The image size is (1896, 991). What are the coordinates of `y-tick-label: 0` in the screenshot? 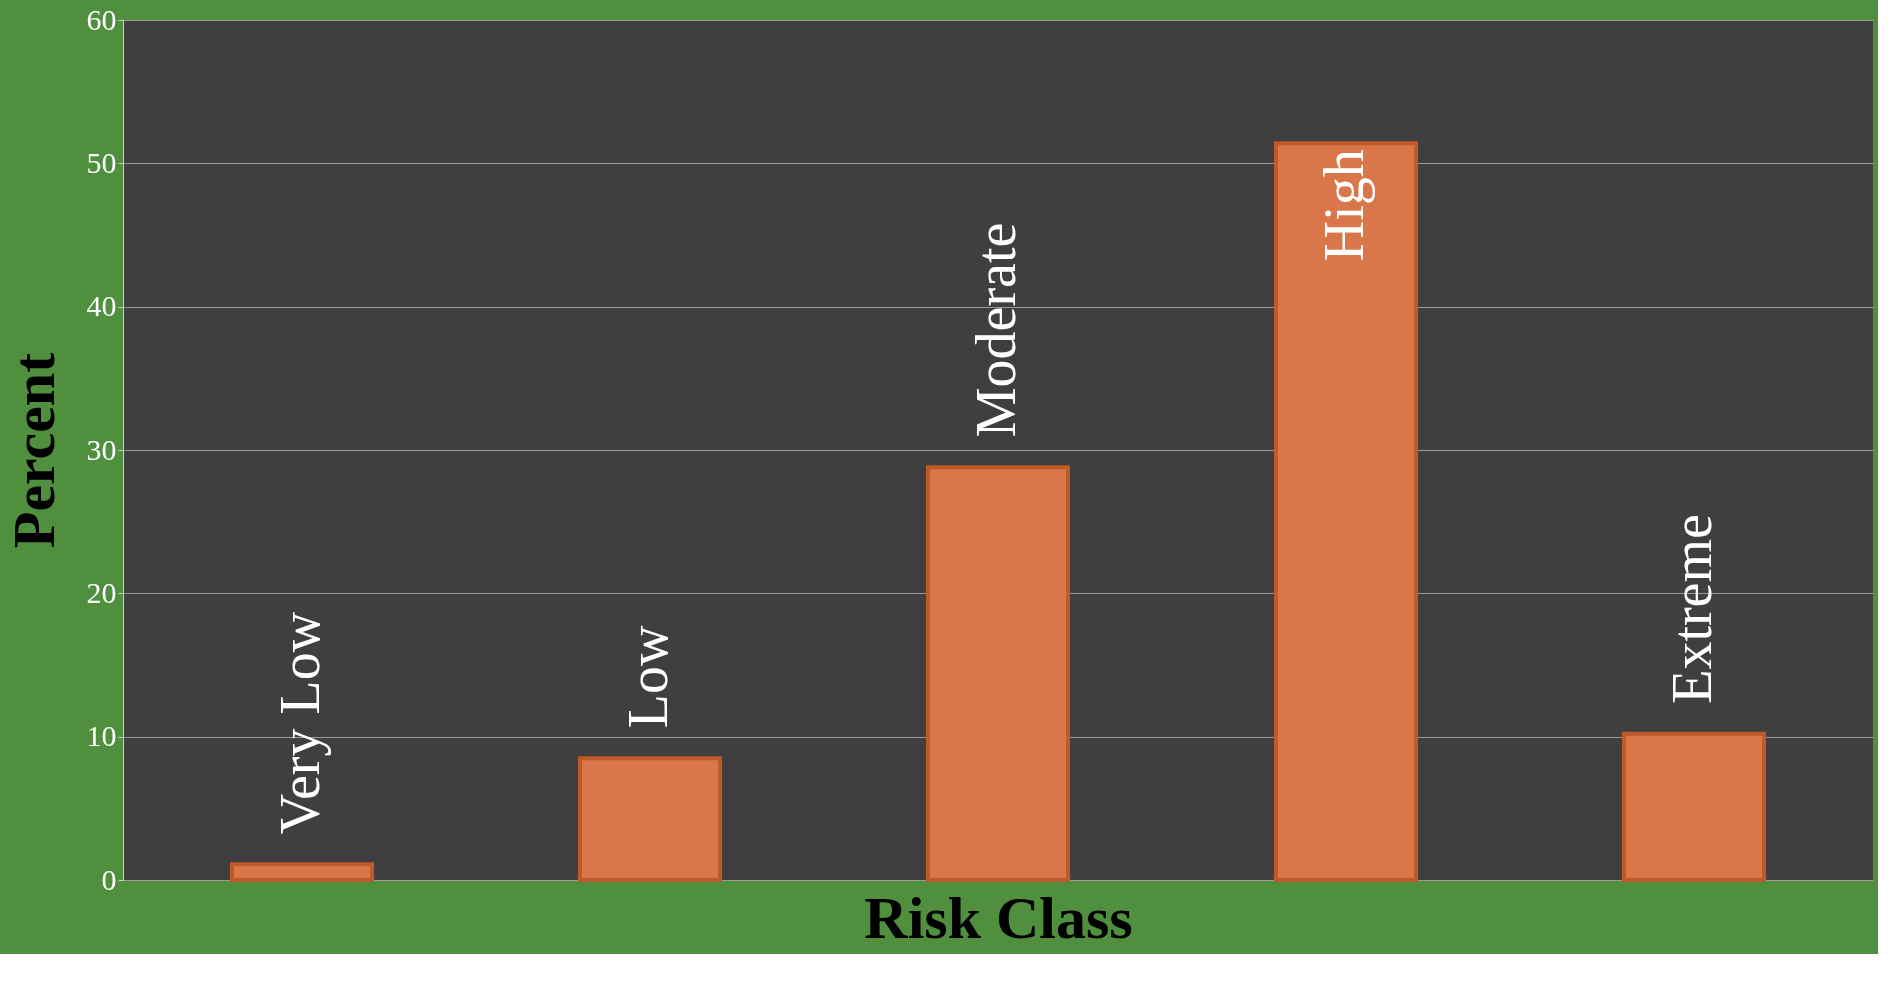 It's located at (109, 879).